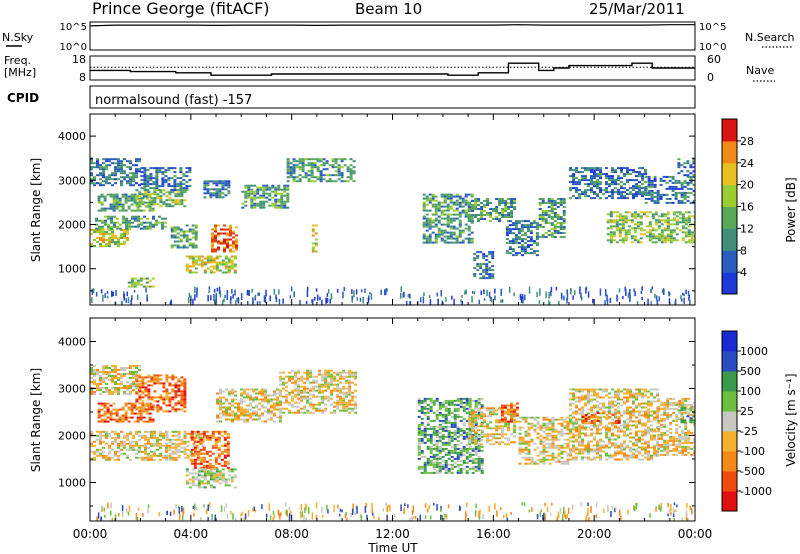  Describe the element at coordinates (743, 272) in the screenshot. I see `colorbar-tick-label: 4` at that location.